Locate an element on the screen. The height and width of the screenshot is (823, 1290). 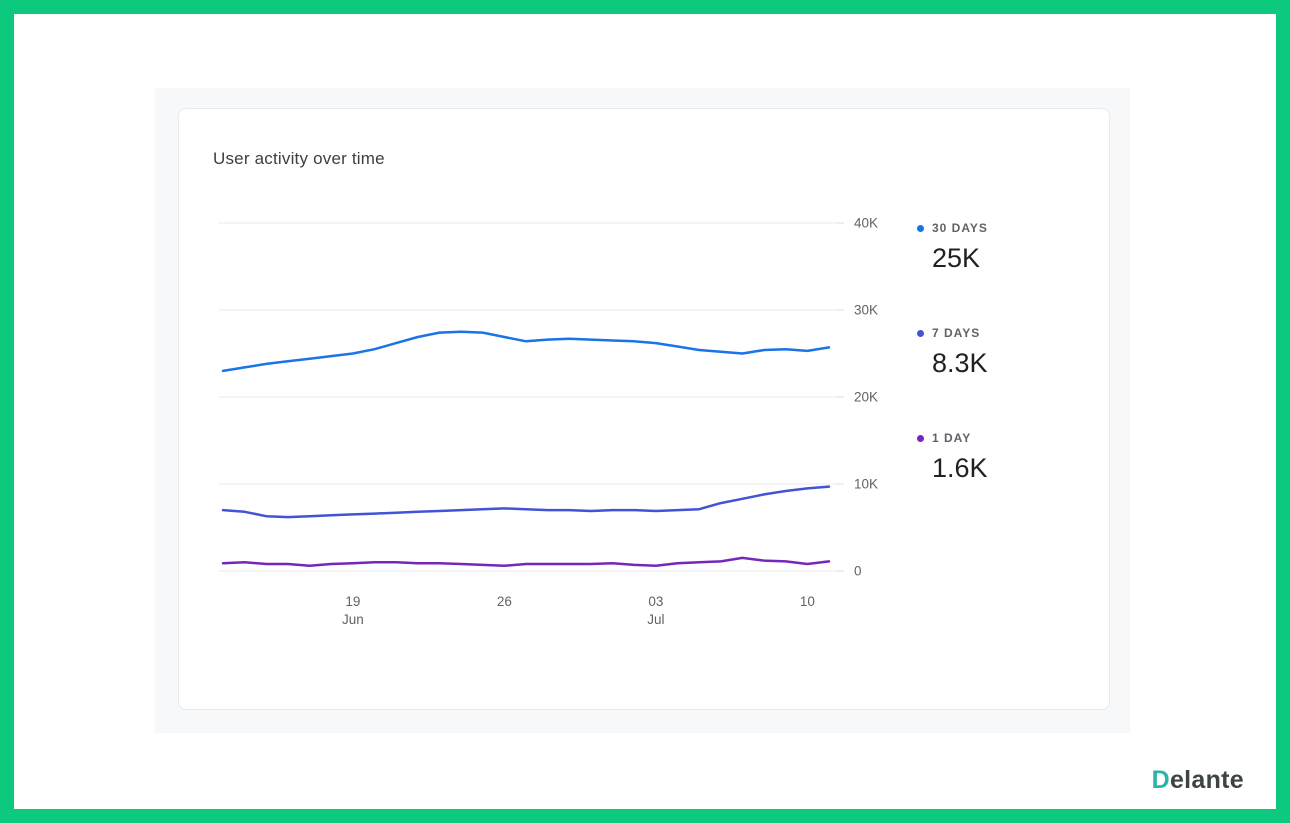
delante-logo: Delante is located at coordinates (1198, 780).